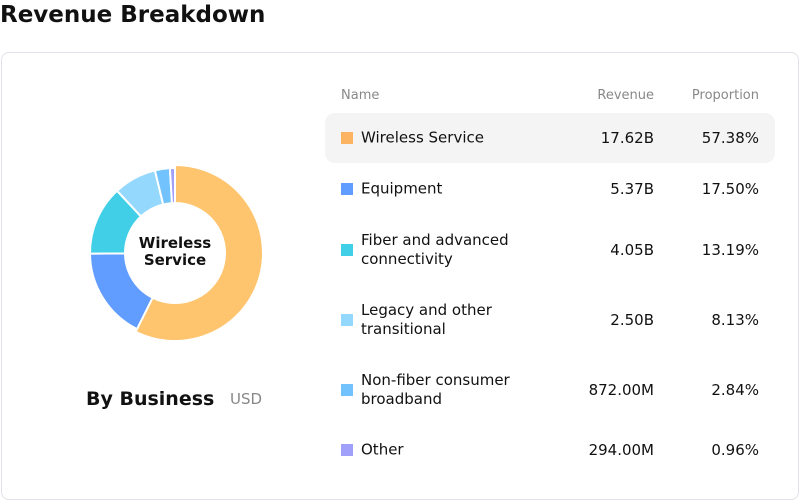 This screenshot has height=501, width=800. I want to click on row-proportion: 2.84%, so click(735, 390).